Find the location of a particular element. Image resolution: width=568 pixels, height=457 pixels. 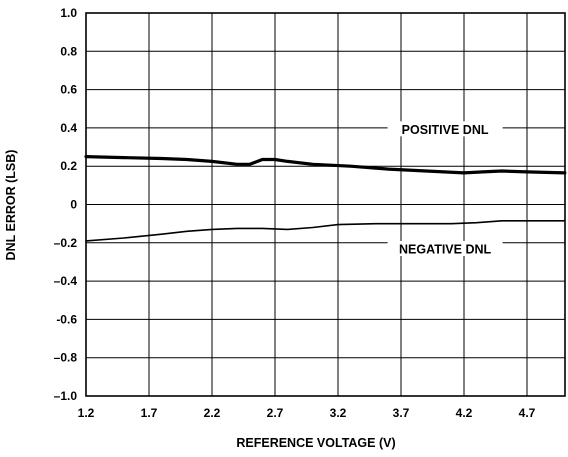

y-axis-label: DNL ERROR (LSB) is located at coordinates (11, 205).